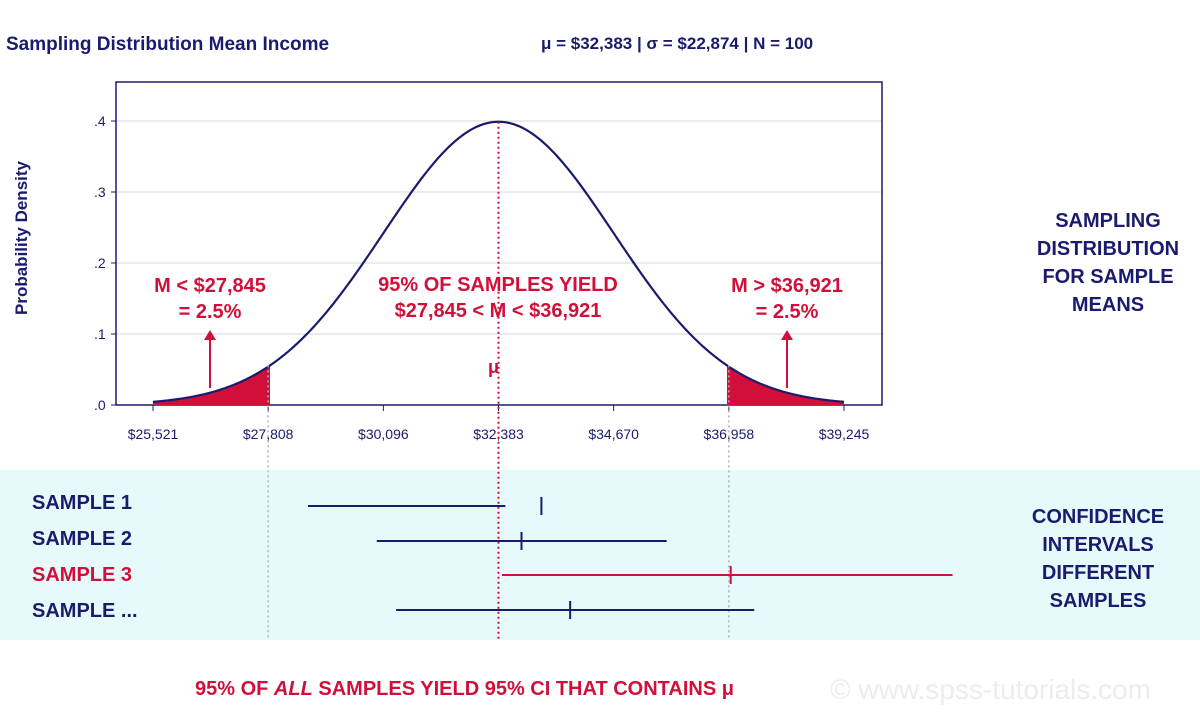 The height and width of the screenshot is (713, 1200). Describe the element at coordinates (210, 335) in the screenshot. I see `lower-tail-arrow-head` at that location.